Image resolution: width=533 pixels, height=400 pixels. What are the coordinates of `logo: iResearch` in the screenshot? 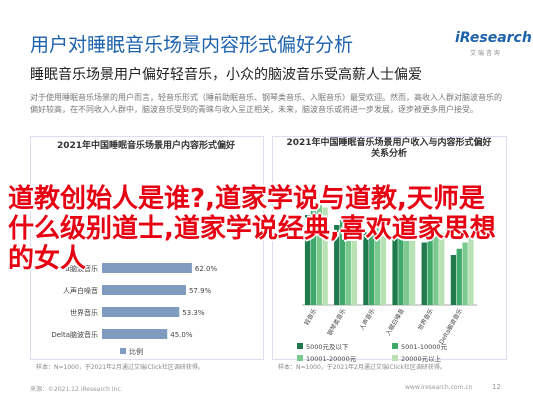 It's located at (493, 38).